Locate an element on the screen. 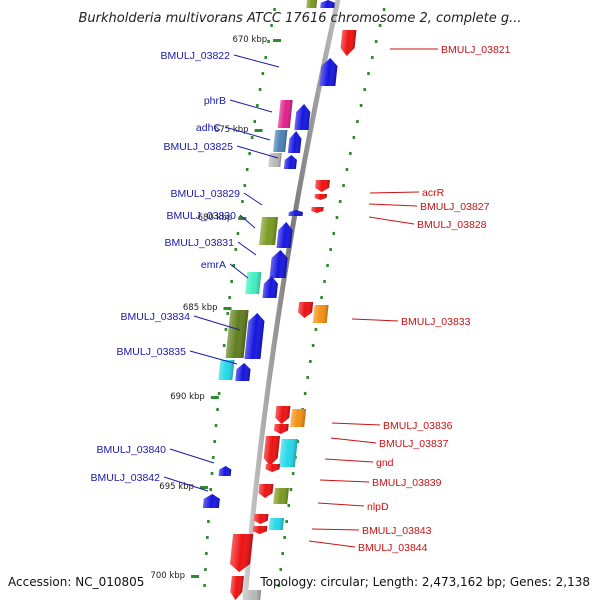  gene-label-forward: BMULJ_03834 is located at coordinates (156, 317).